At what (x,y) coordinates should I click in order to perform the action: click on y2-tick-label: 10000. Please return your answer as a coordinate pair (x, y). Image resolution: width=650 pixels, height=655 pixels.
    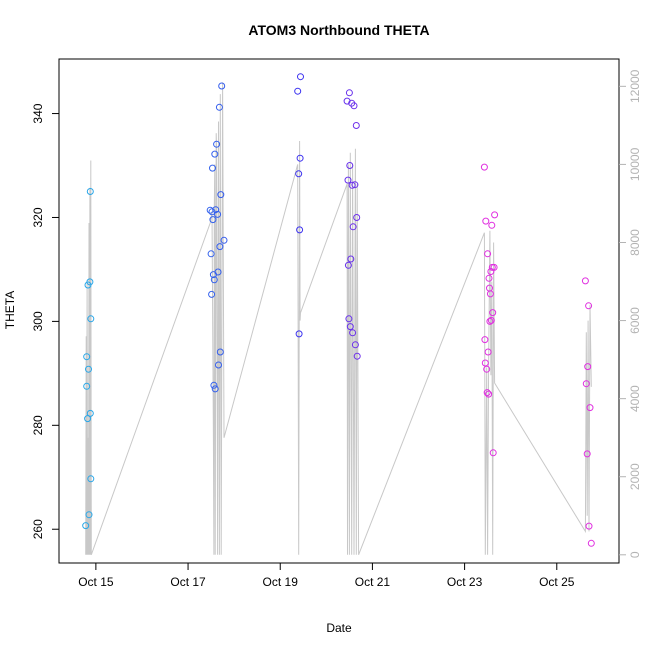
    Looking at the image, I should click on (635, 164).